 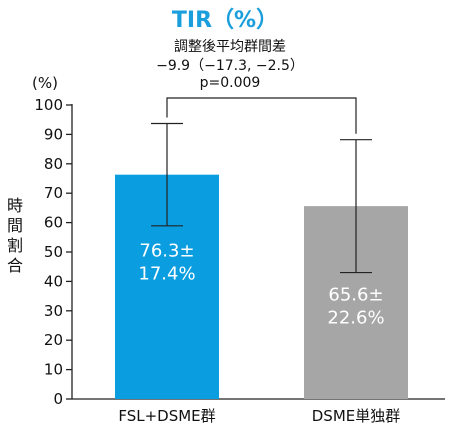 I want to click on y-tick-label: 30, so click(x=53, y=311).